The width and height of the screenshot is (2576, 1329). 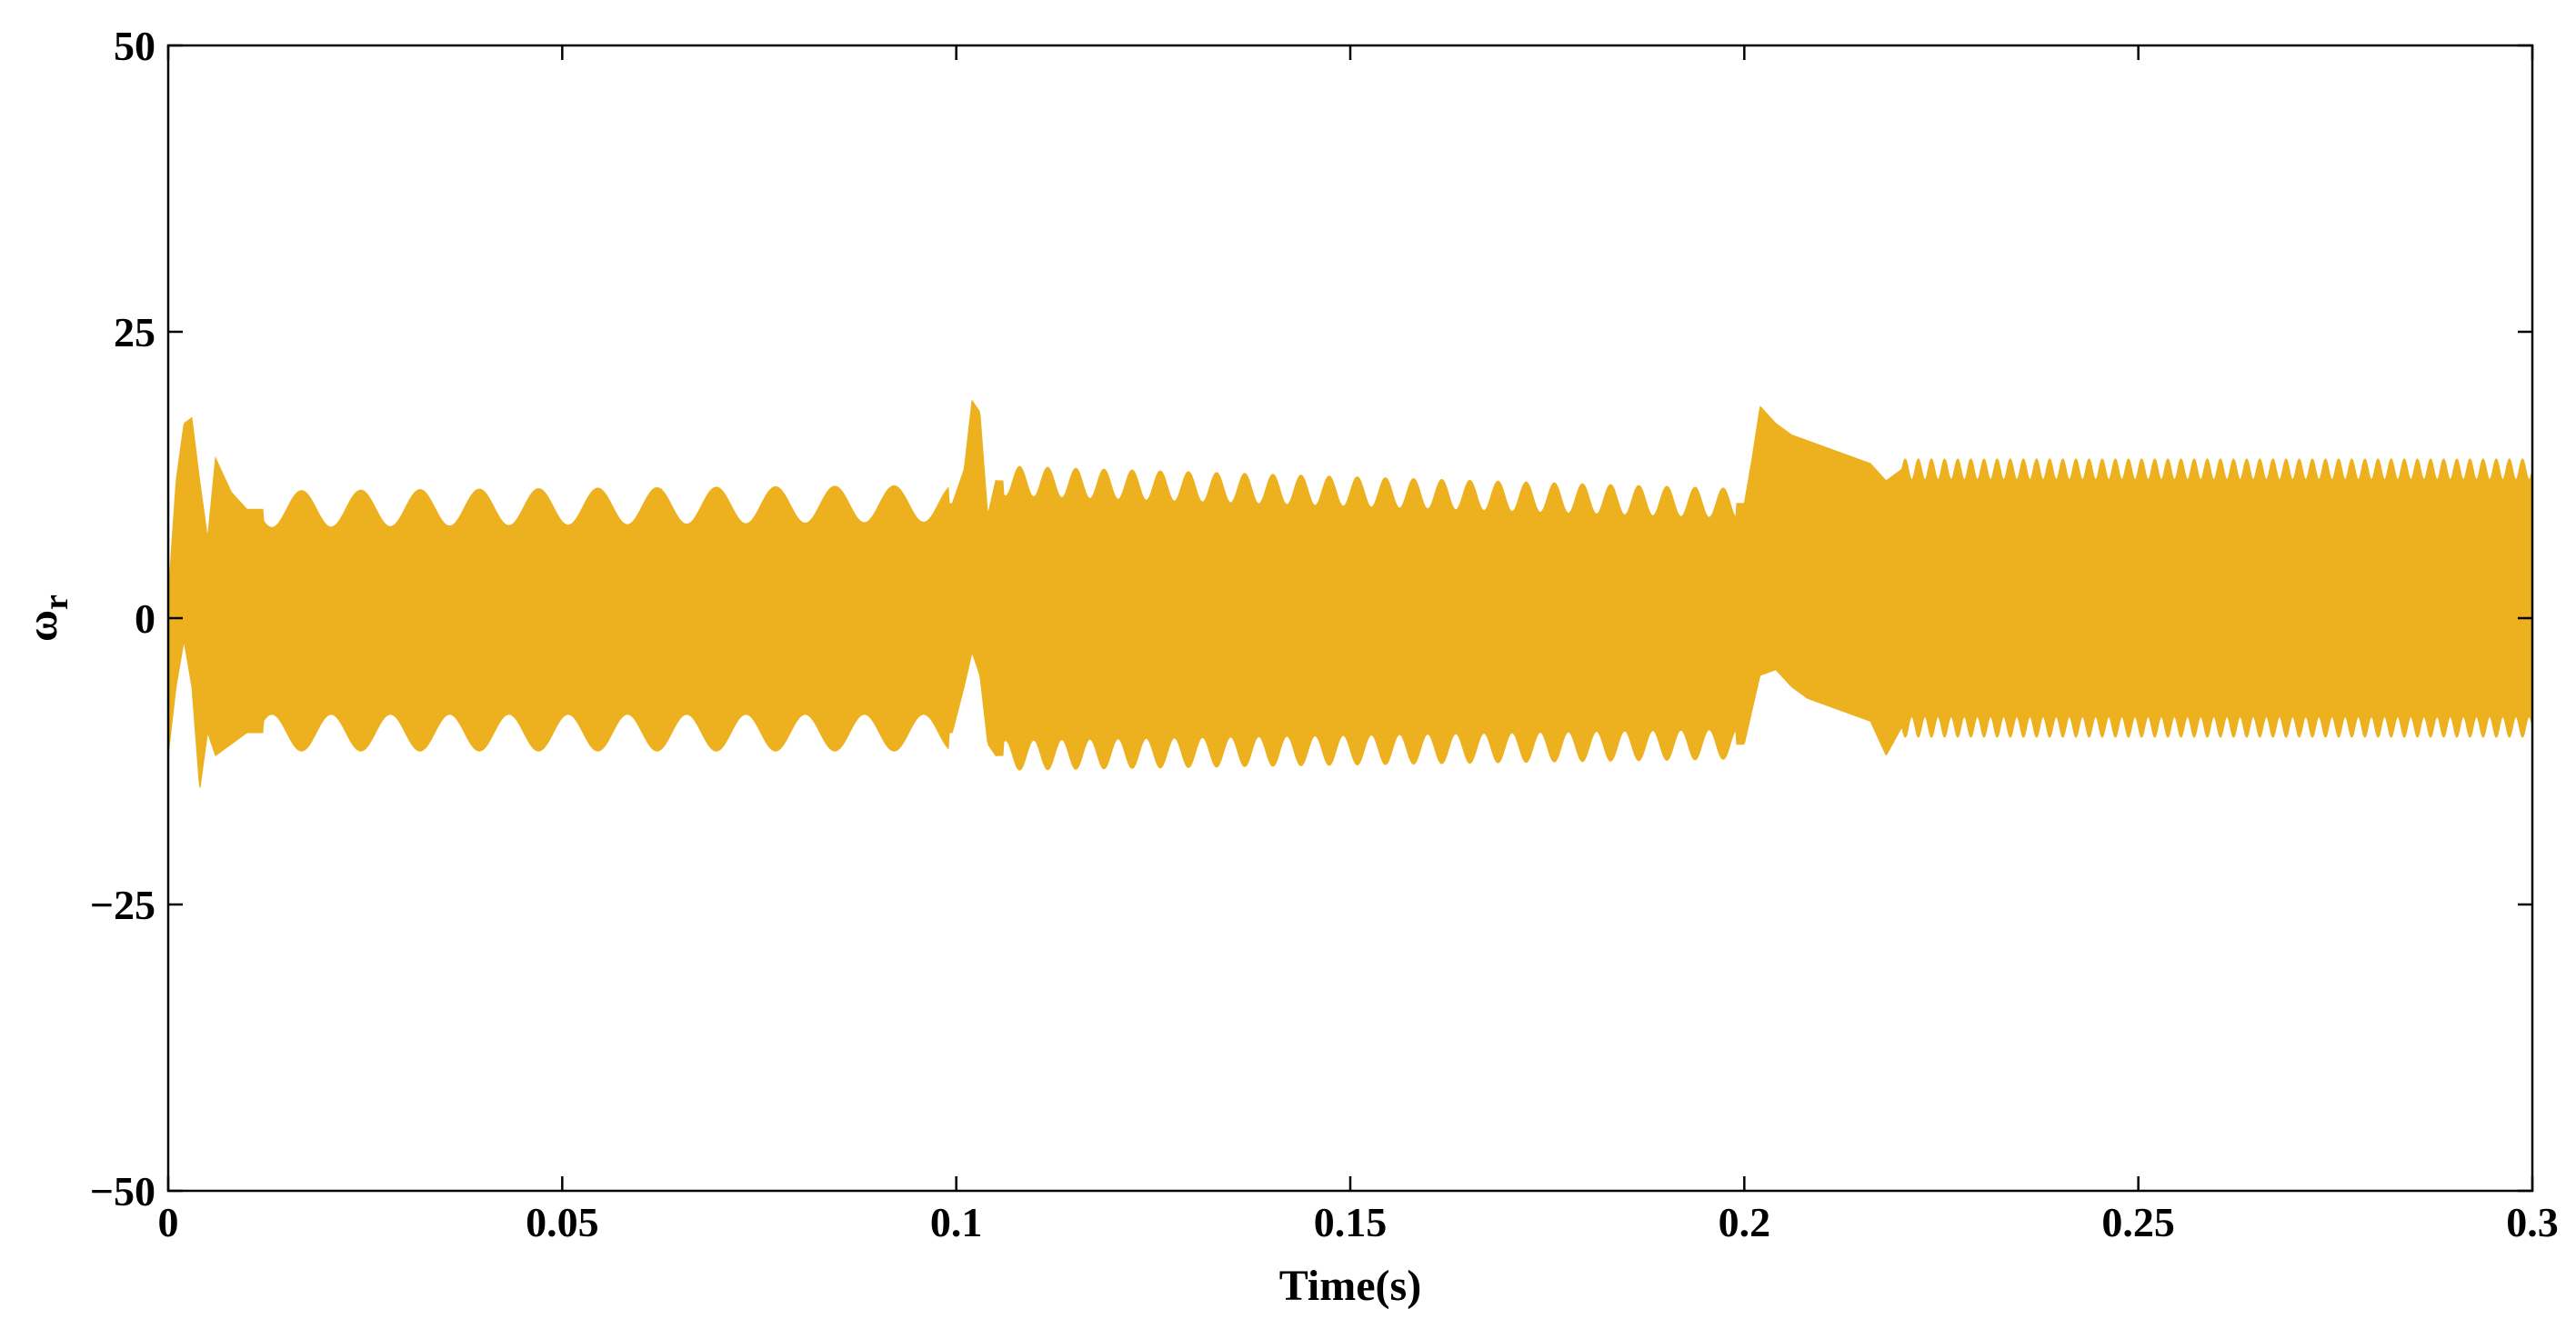 I want to click on x-tick-label: 0.1, so click(x=956, y=1222).